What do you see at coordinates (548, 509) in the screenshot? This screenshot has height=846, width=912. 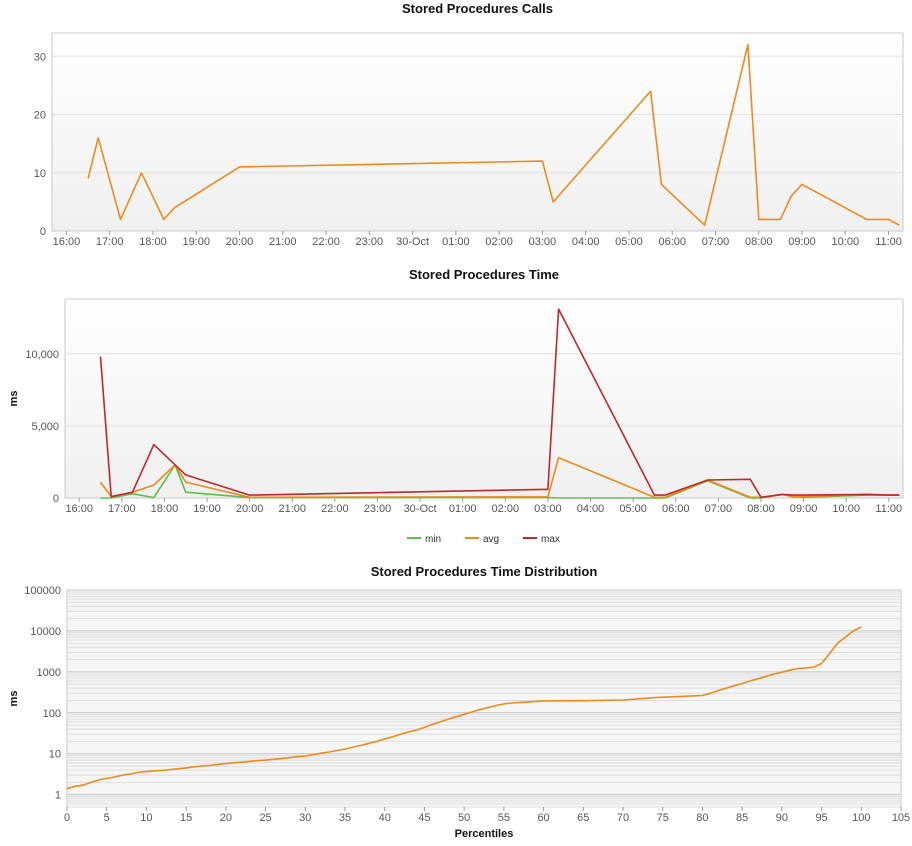 I see `chart-2-x-tick-label: 03:00` at bounding box center [548, 509].